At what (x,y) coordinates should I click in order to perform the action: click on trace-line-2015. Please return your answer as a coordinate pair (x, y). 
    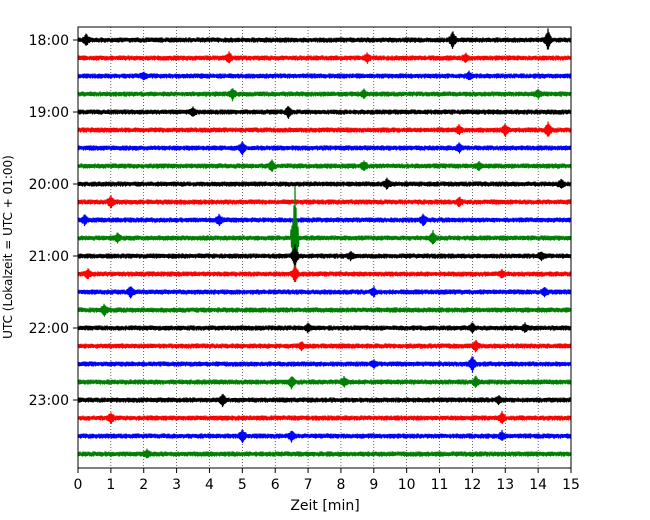
    Looking at the image, I should click on (324, 202).